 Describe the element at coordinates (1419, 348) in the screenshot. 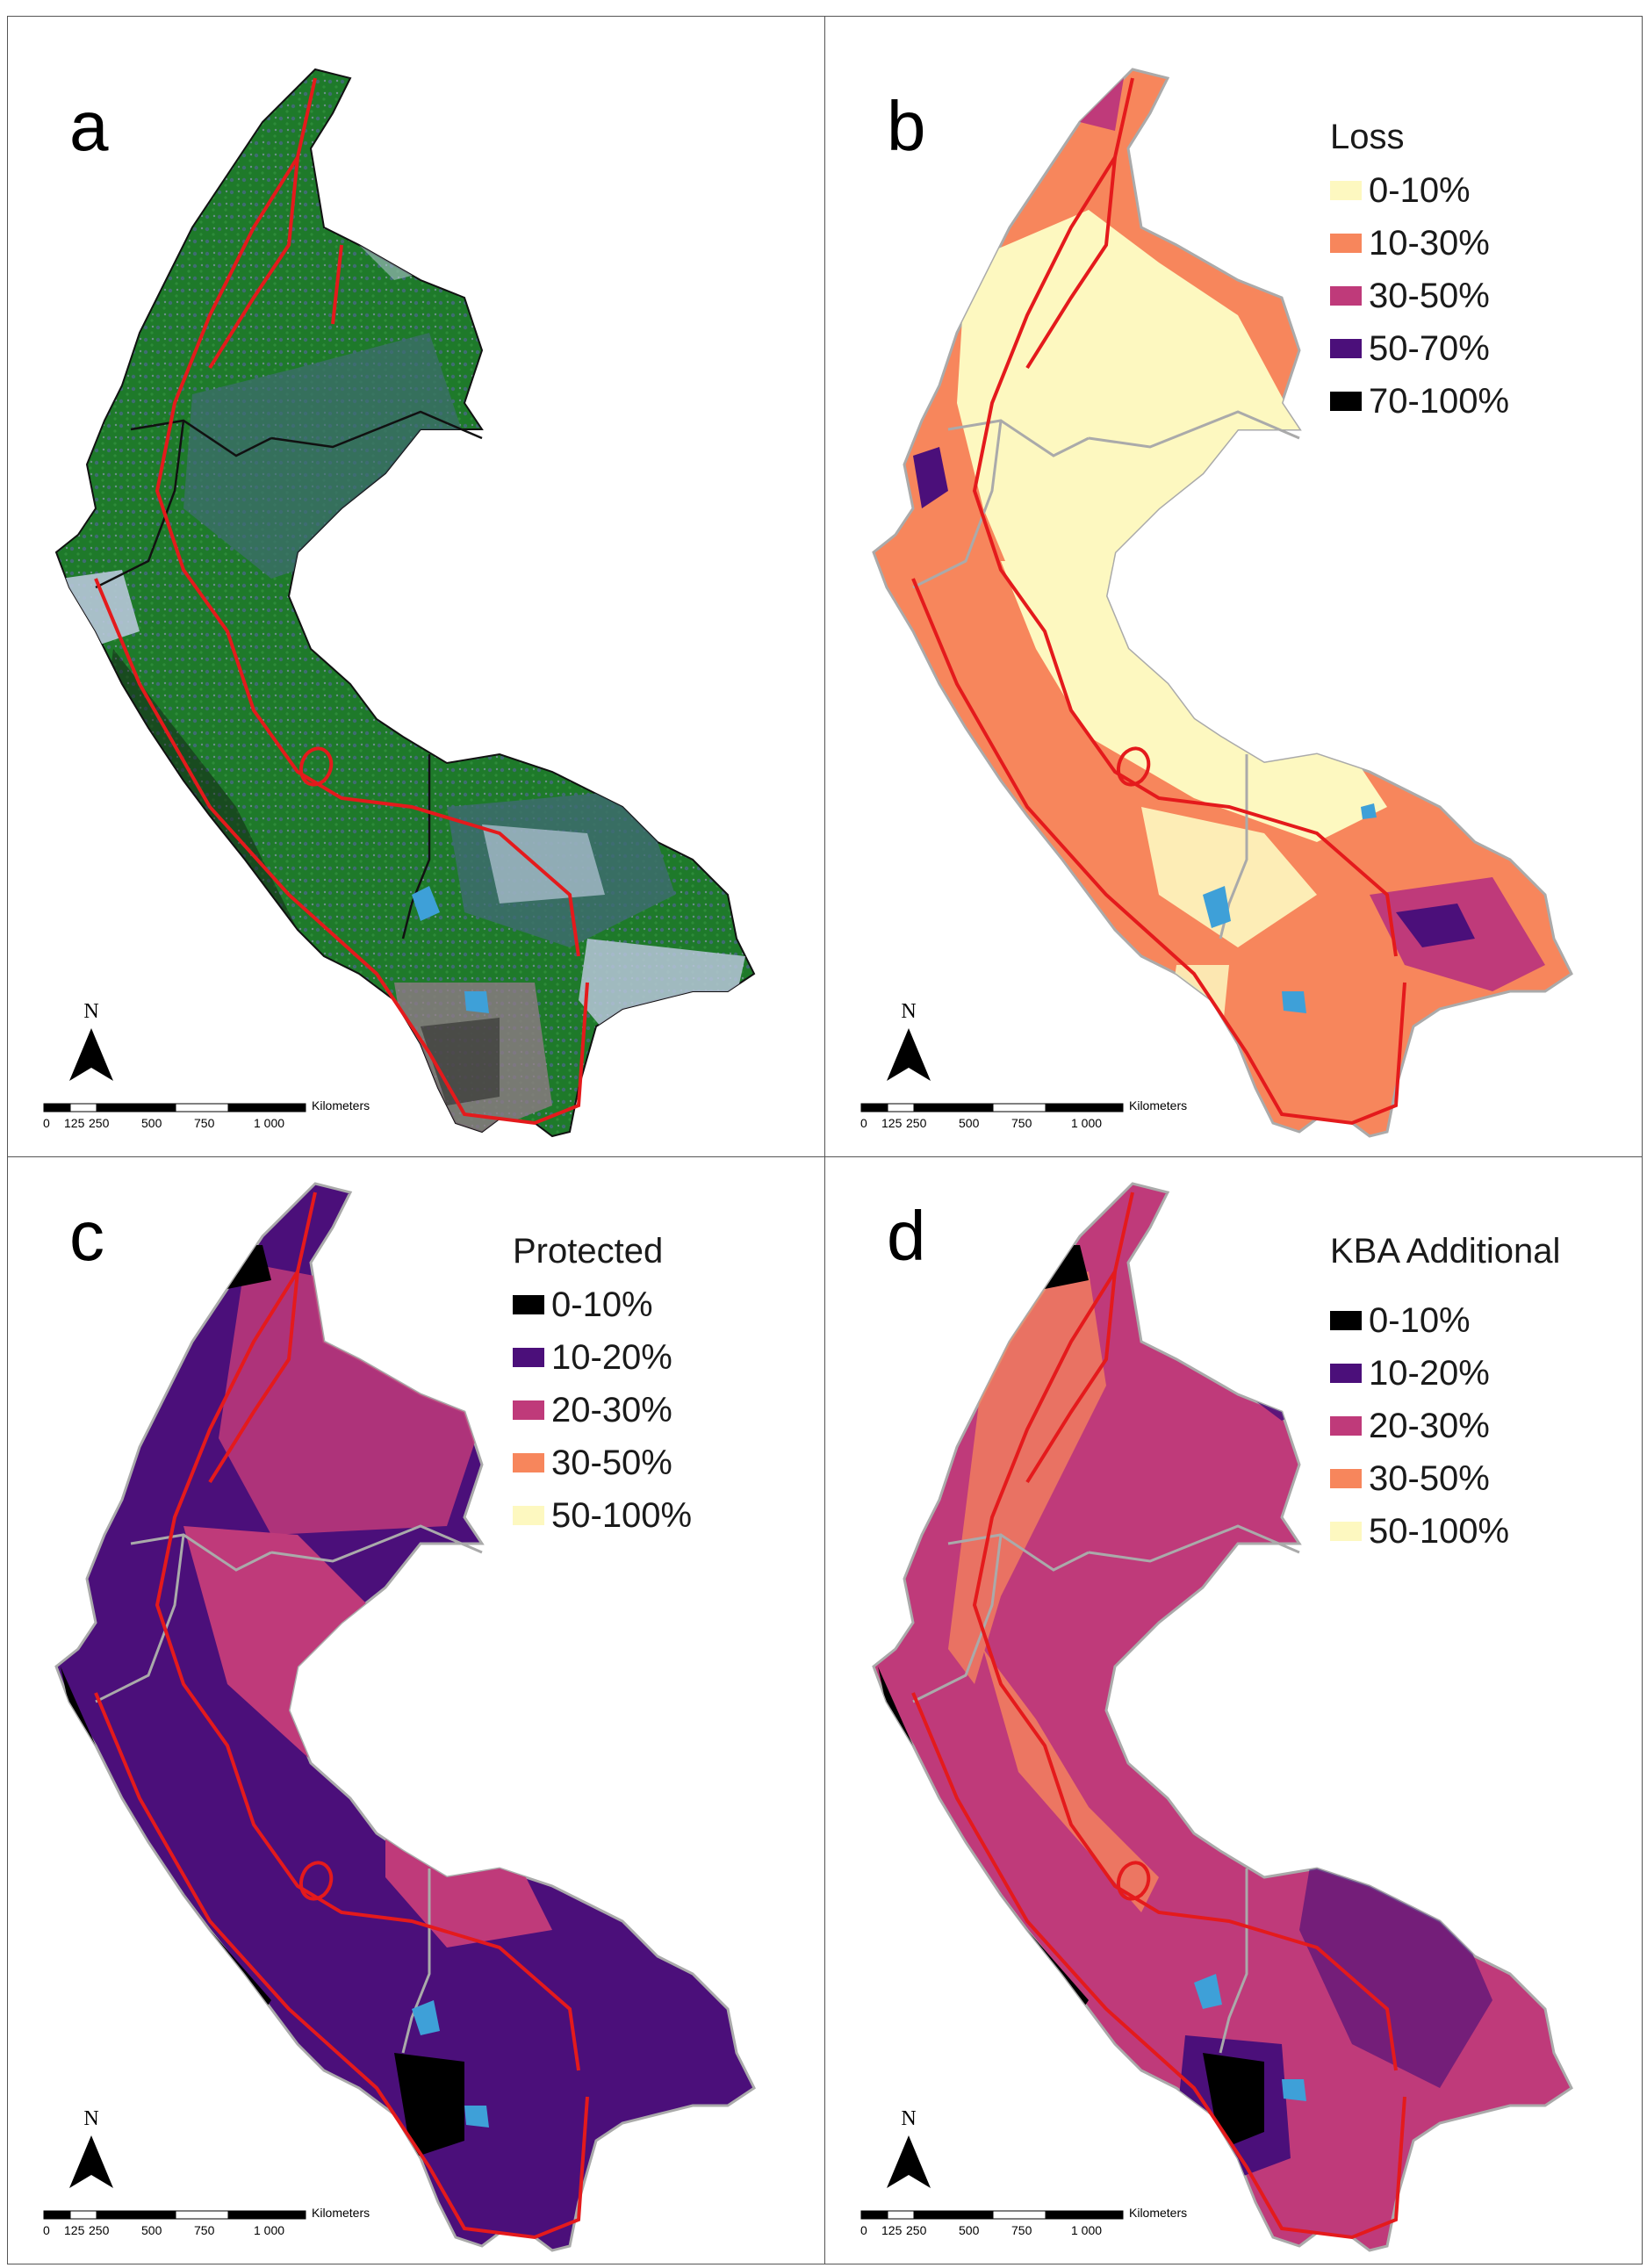

I see `legend-item: 50-70%` at that location.